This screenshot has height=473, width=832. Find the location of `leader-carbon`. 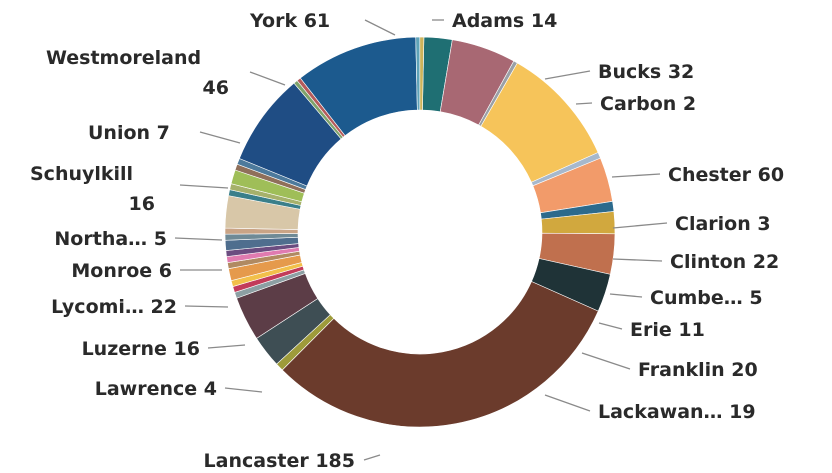

leader-carbon is located at coordinates (584, 103).